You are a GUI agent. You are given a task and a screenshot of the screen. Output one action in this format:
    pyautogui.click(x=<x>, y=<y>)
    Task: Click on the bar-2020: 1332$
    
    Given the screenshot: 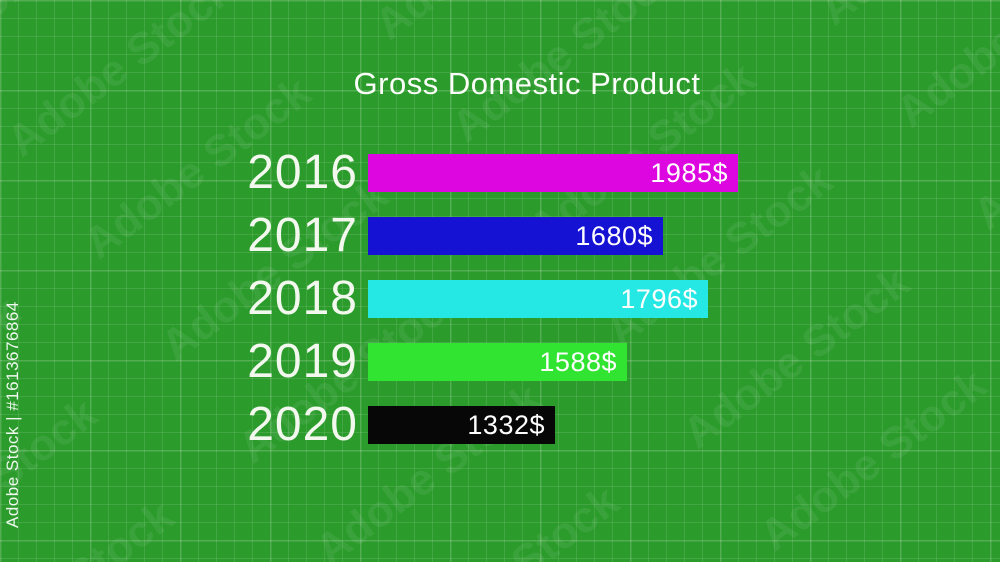 What is the action you would take?
    pyautogui.click(x=461, y=425)
    